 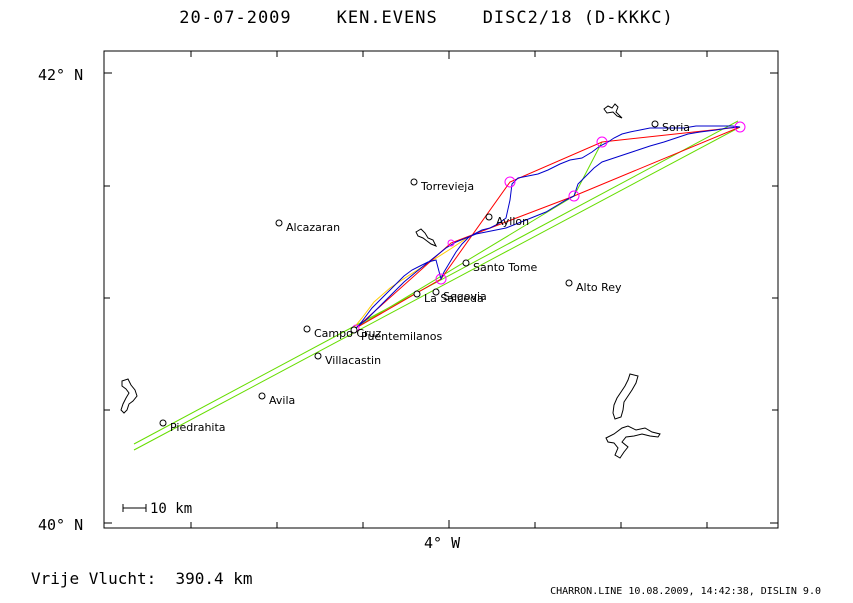 What do you see at coordinates (411, 283) in the screenshot?
I see `start-leg` at bounding box center [411, 283].